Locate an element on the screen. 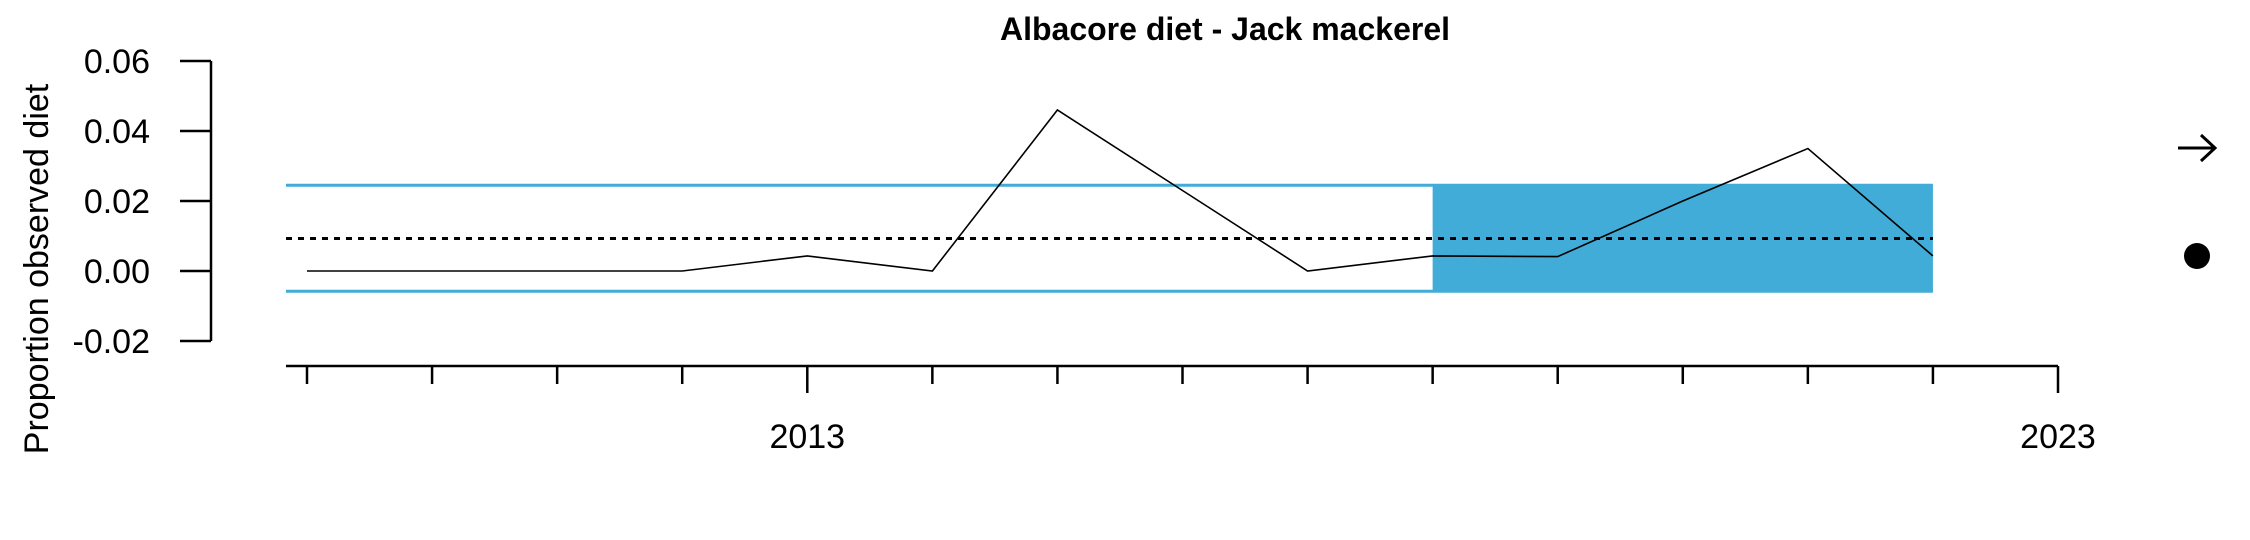 This screenshot has width=2250, height=540. x-tick-label: 2013 is located at coordinates (807, 437).